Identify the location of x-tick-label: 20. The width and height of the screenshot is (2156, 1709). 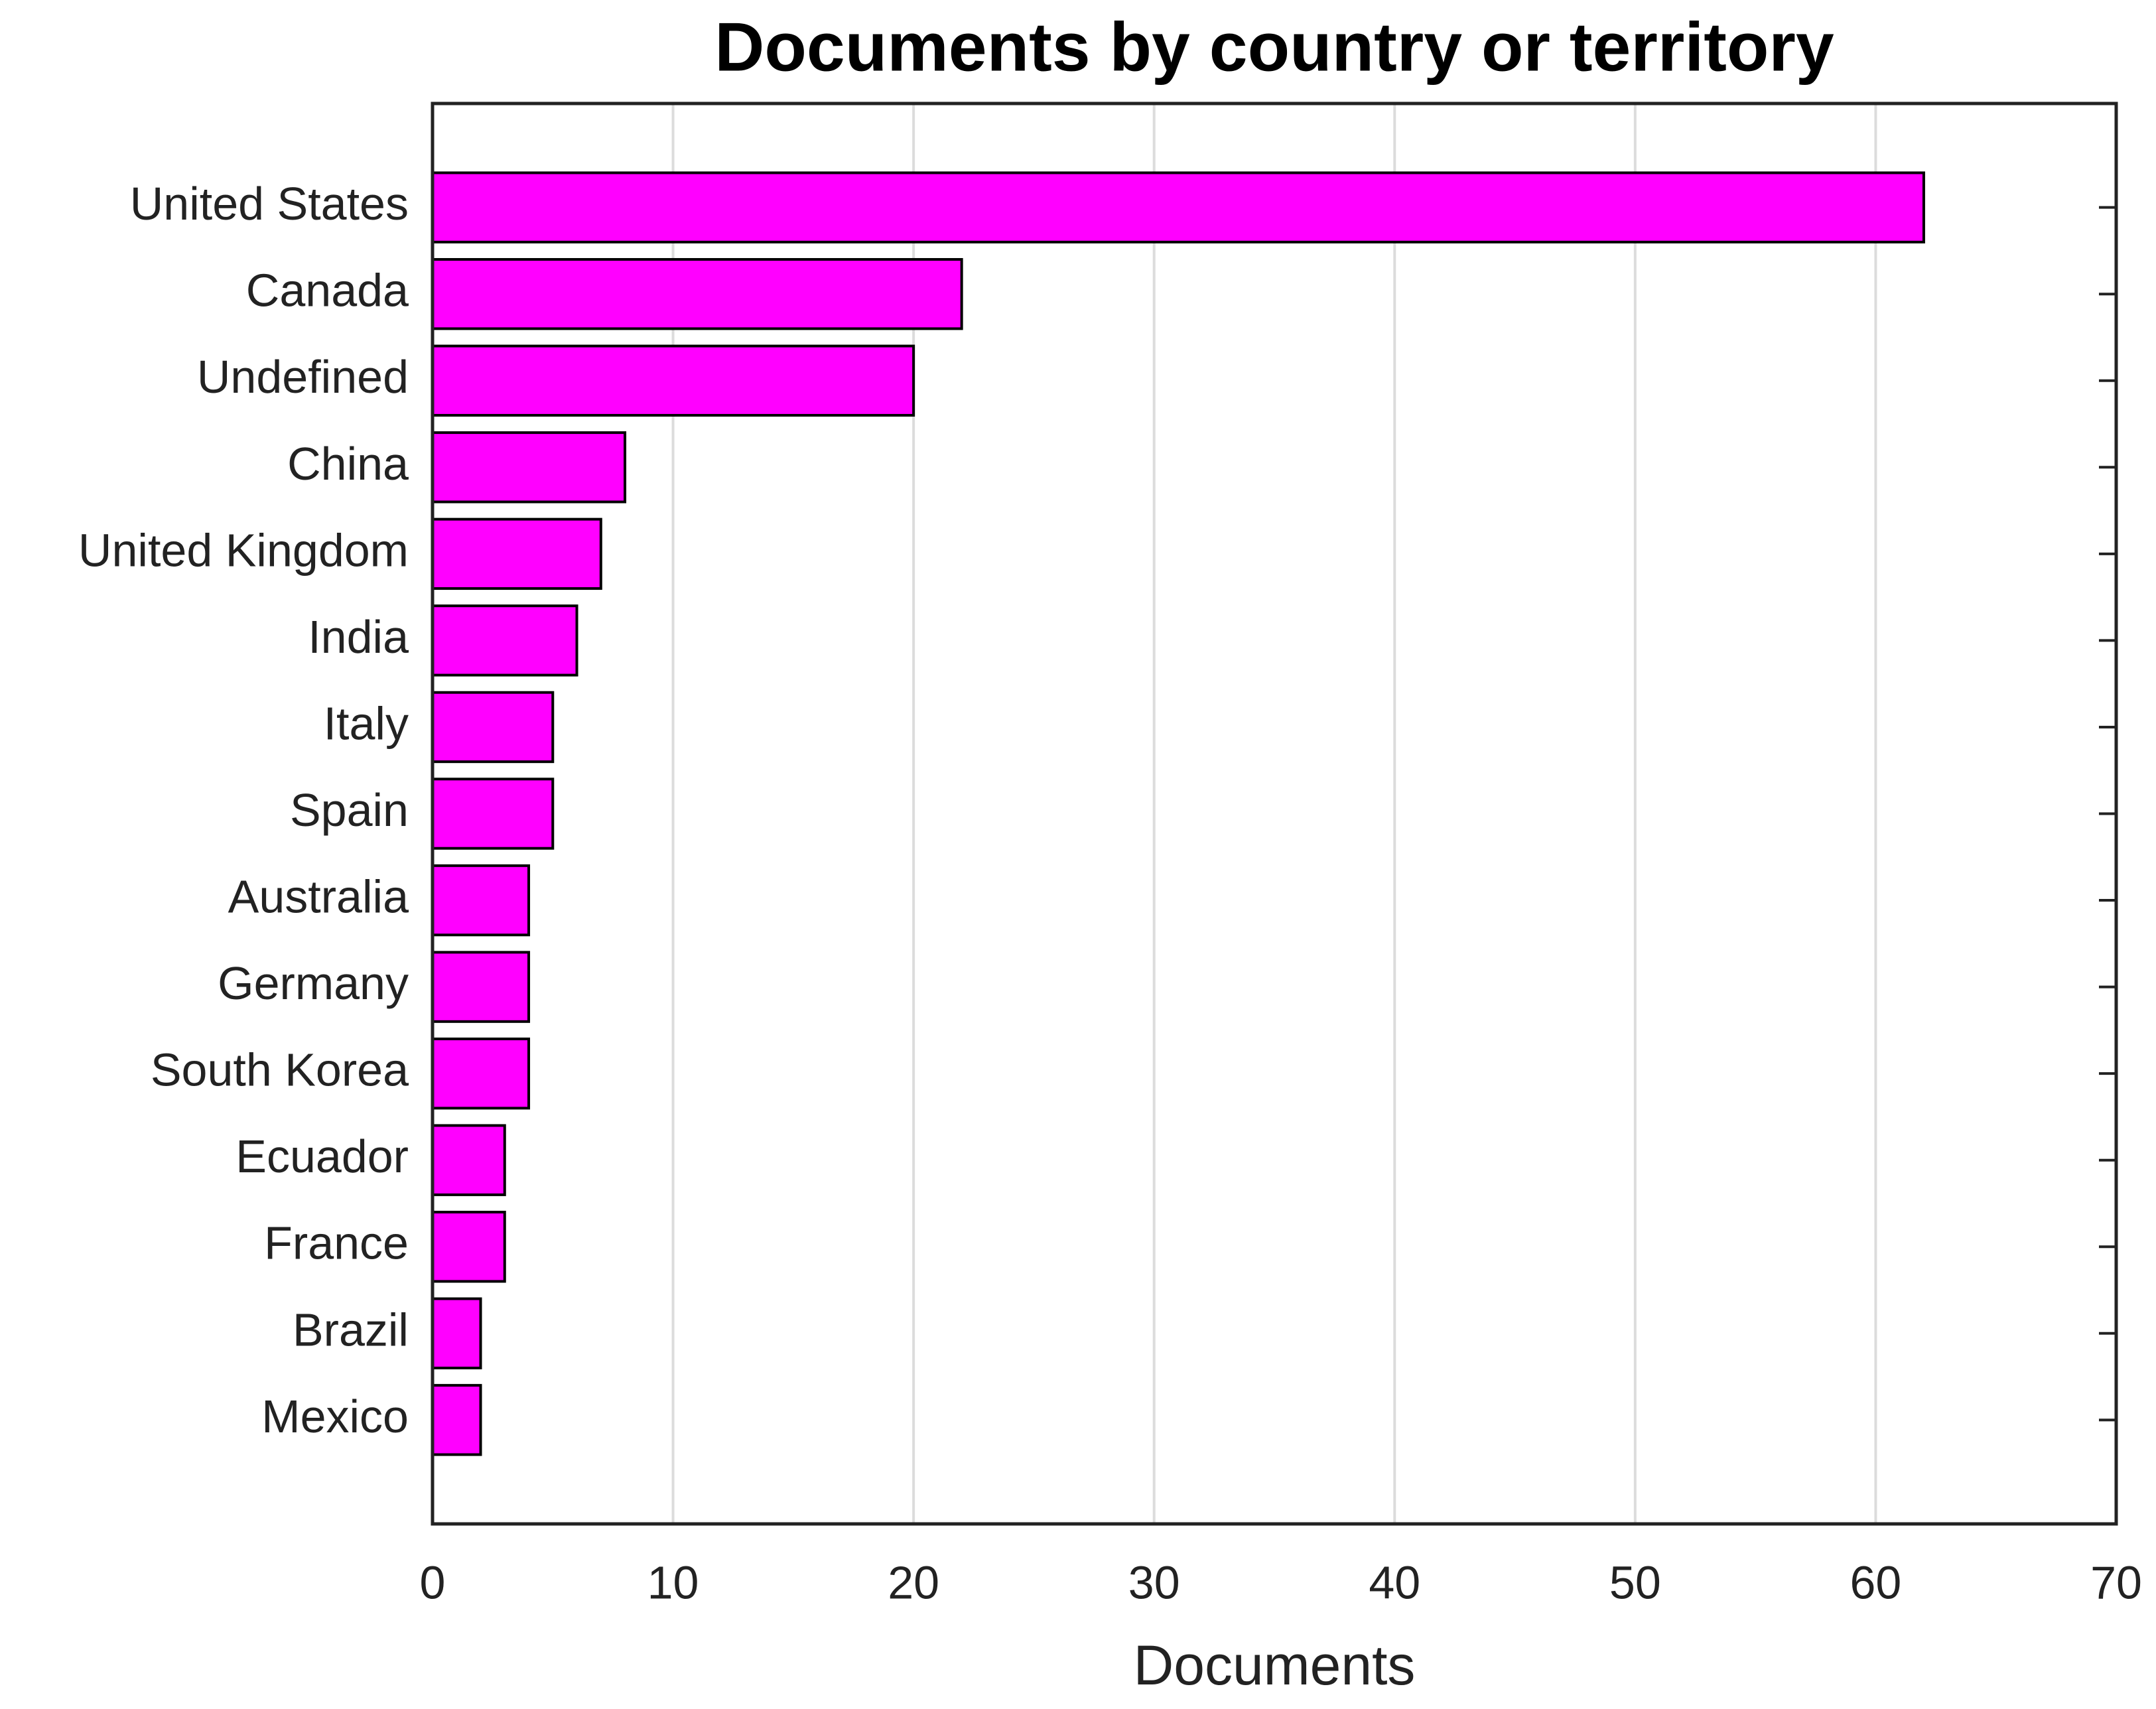
(913, 1582).